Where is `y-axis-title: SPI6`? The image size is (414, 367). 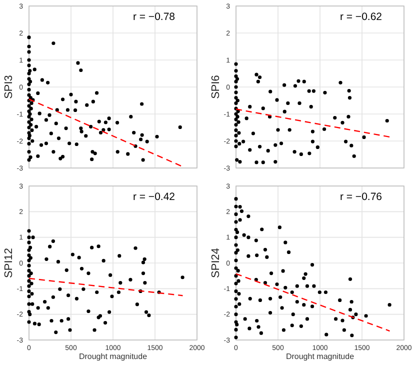 y-axis-title: SPI6 is located at coordinates (216, 87).